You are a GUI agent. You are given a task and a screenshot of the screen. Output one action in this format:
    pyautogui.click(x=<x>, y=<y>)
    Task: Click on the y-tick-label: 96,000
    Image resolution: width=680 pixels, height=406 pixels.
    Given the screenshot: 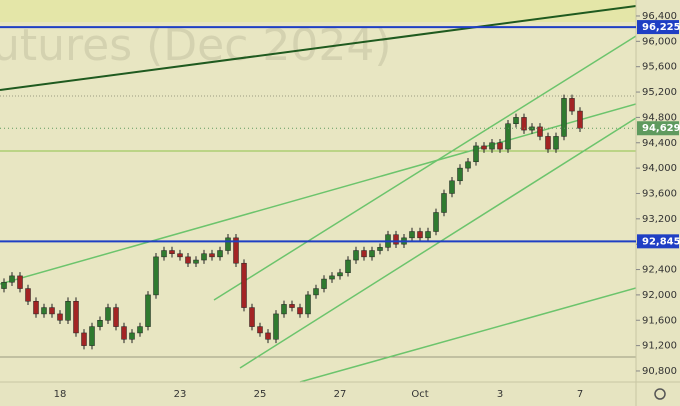 What is the action you would take?
    pyautogui.click(x=659, y=41)
    